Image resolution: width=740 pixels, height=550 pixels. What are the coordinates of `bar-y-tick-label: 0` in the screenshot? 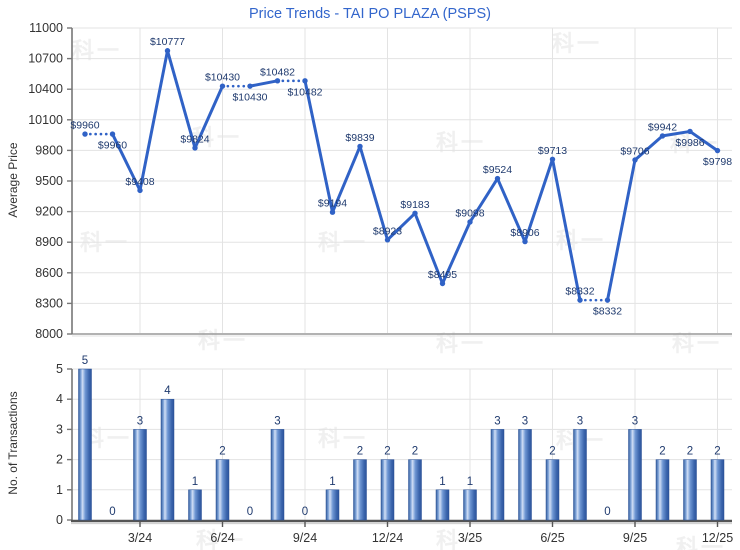 It's located at (59, 520).